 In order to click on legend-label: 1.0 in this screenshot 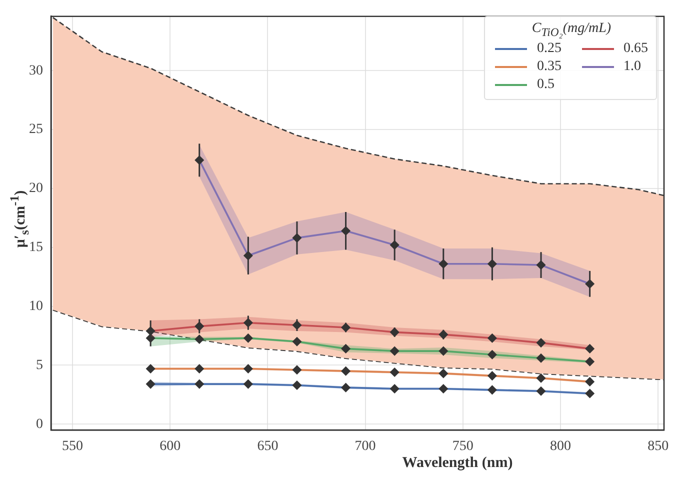, I will do `click(632, 66)`.